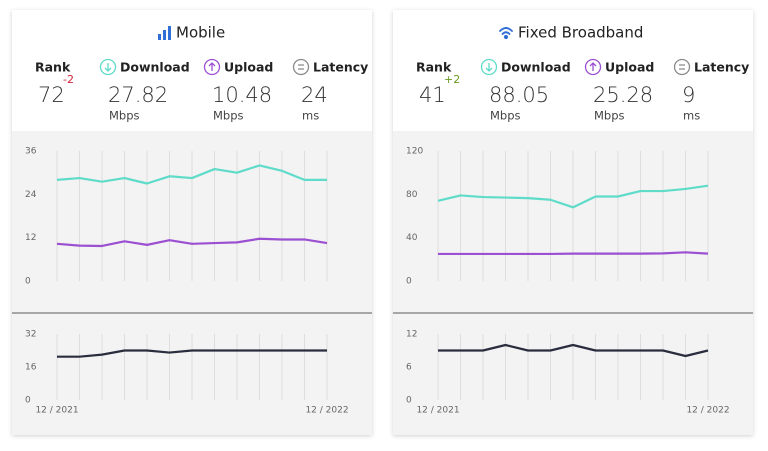 This screenshot has height=451, width=768. I want to click on rank-value: 72, so click(51, 95).